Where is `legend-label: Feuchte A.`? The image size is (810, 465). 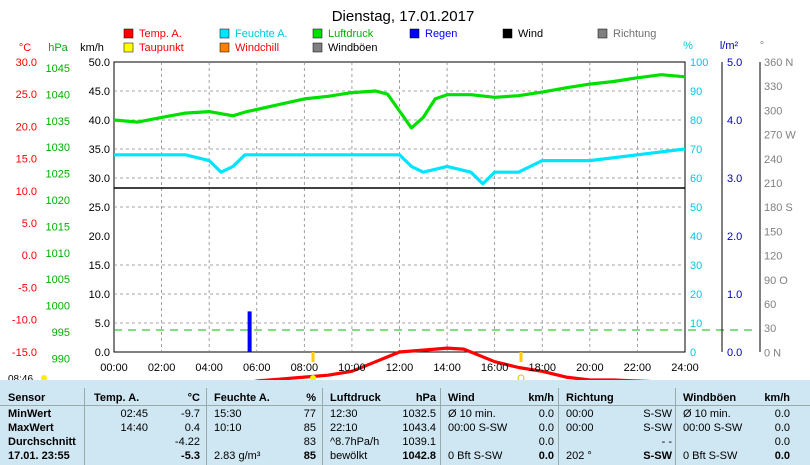 legend-label: Feuchte A. is located at coordinates (261, 34).